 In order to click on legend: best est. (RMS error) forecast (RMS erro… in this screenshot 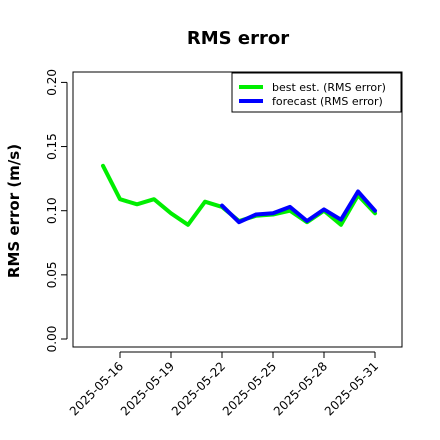, I will do `click(316, 92)`.